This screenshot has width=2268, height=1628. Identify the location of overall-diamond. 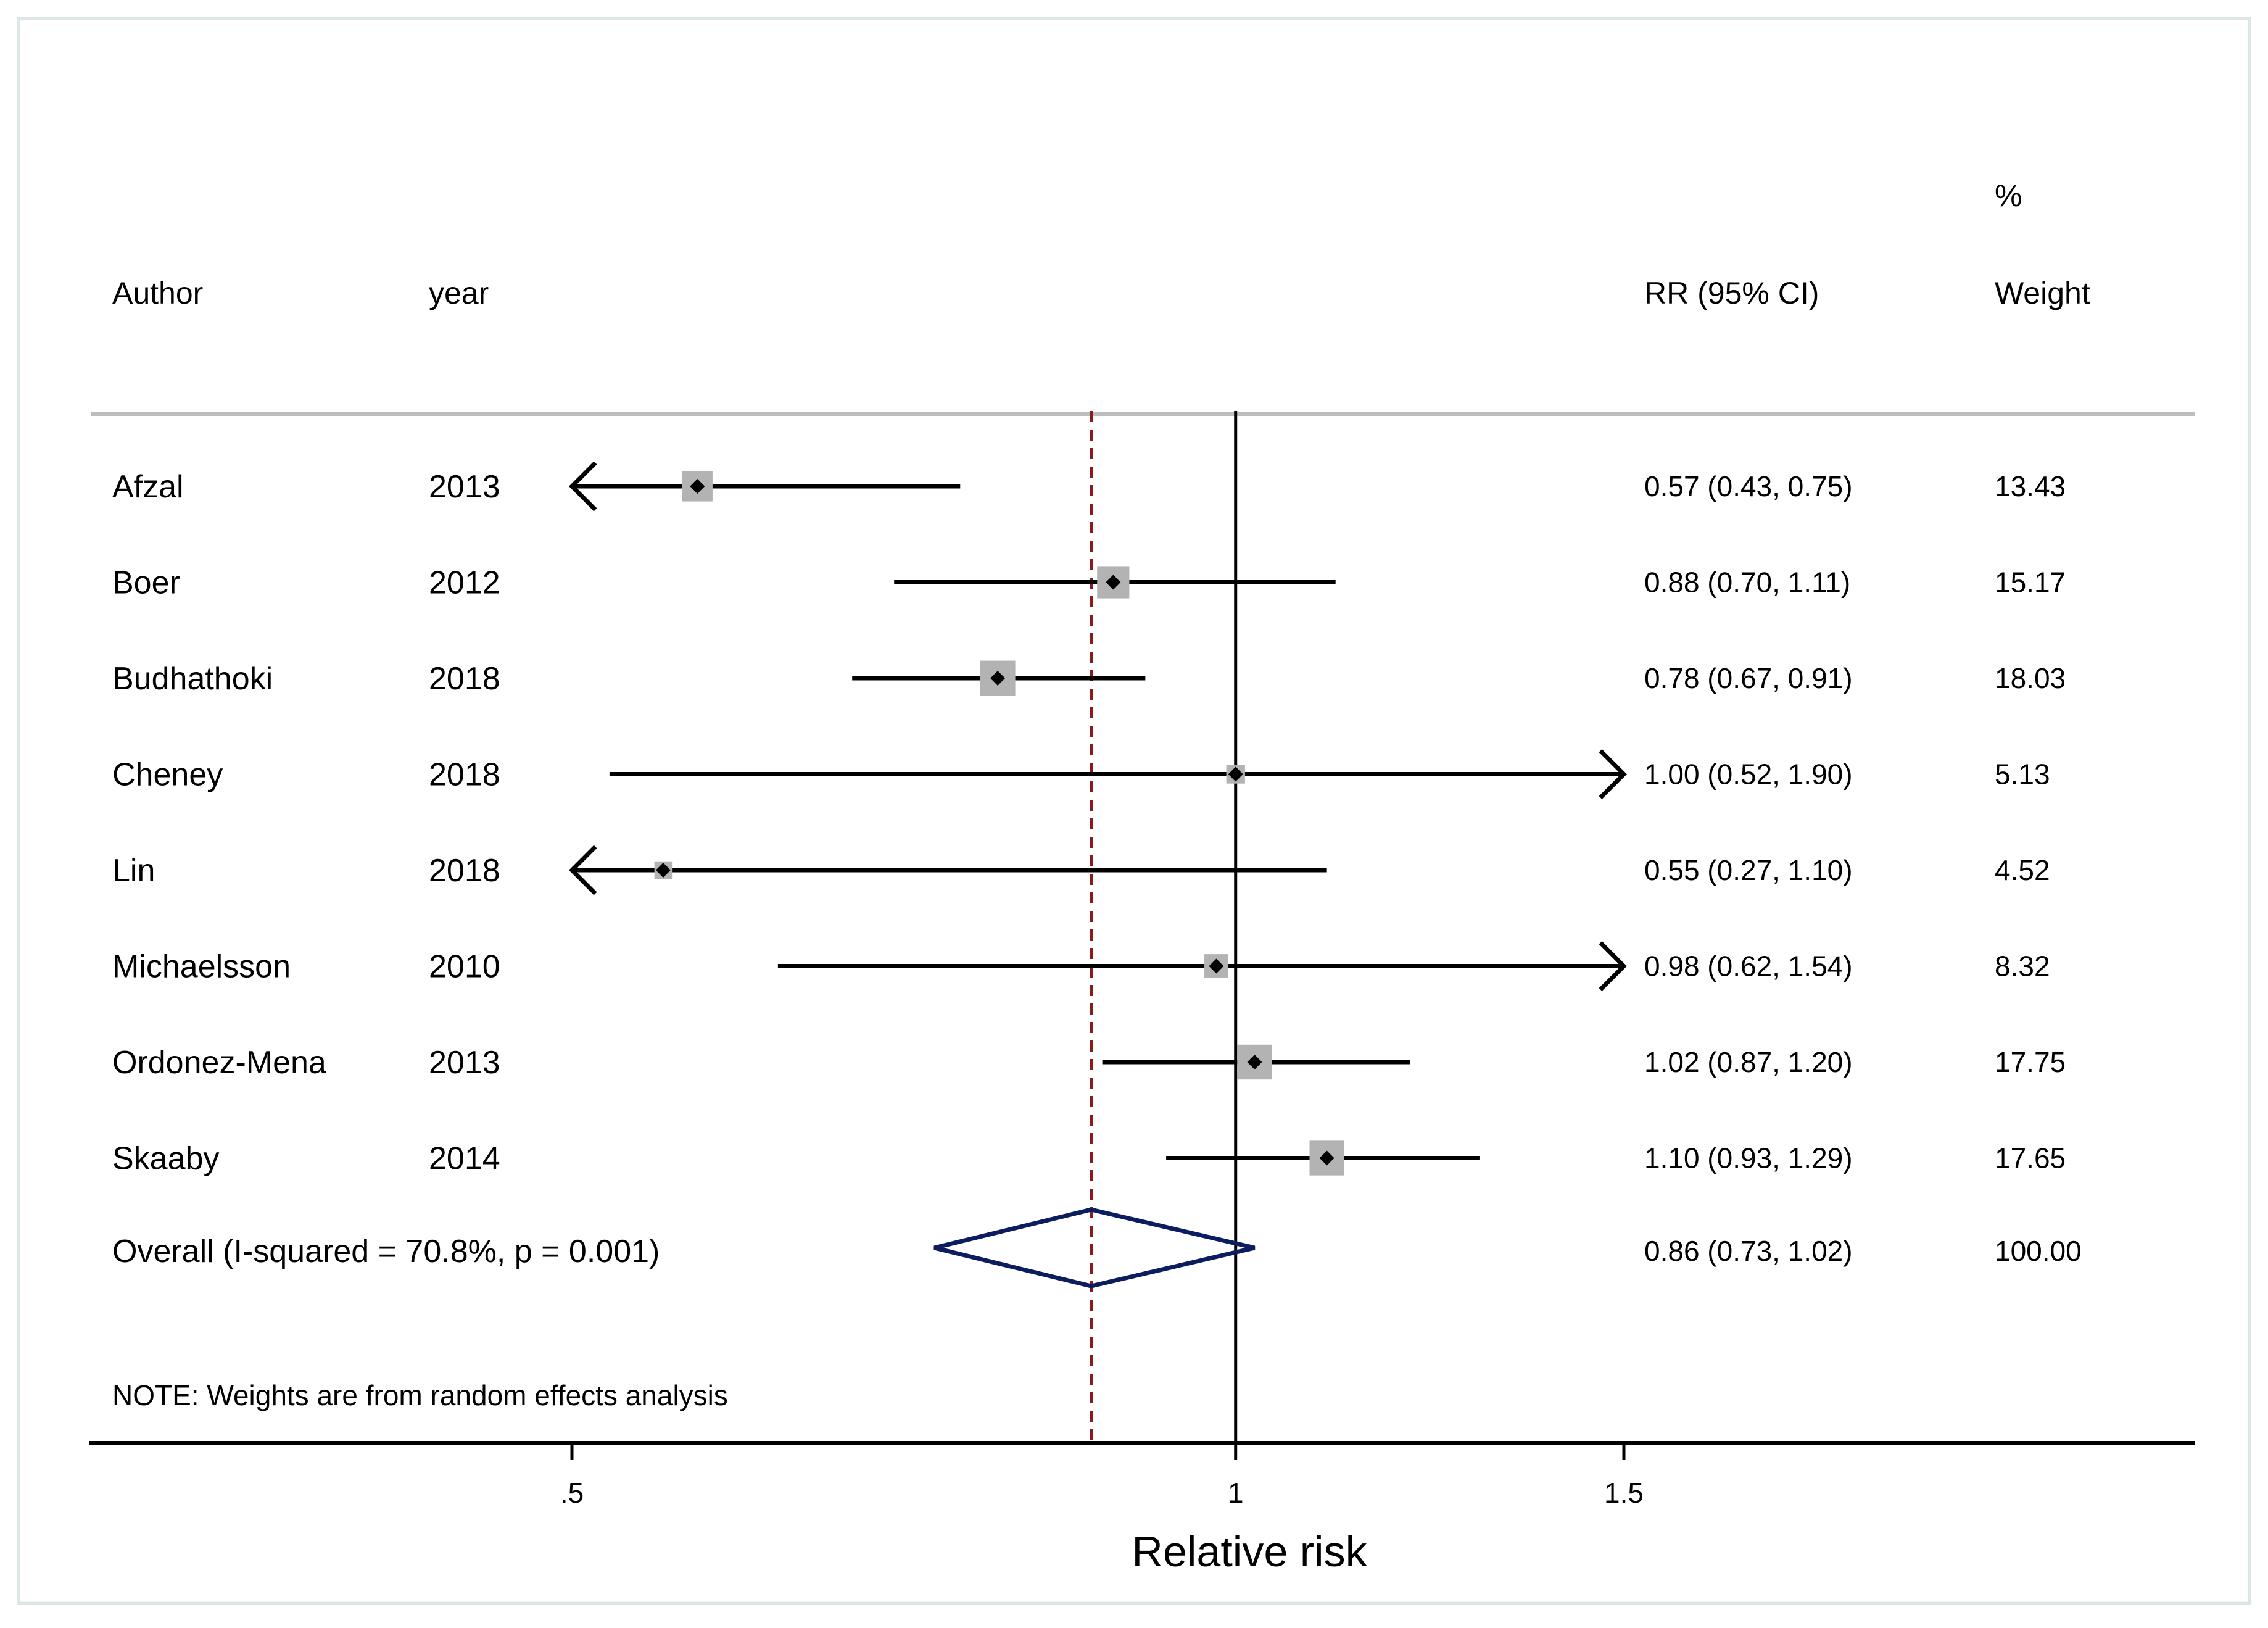
(1094, 1248).